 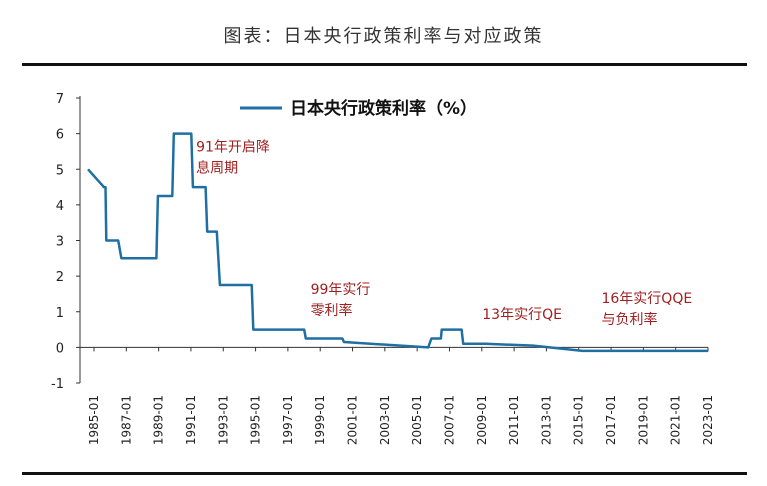 What do you see at coordinates (94, 420) in the screenshot?
I see `x-tick-label: 1985-01` at bounding box center [94, 420].